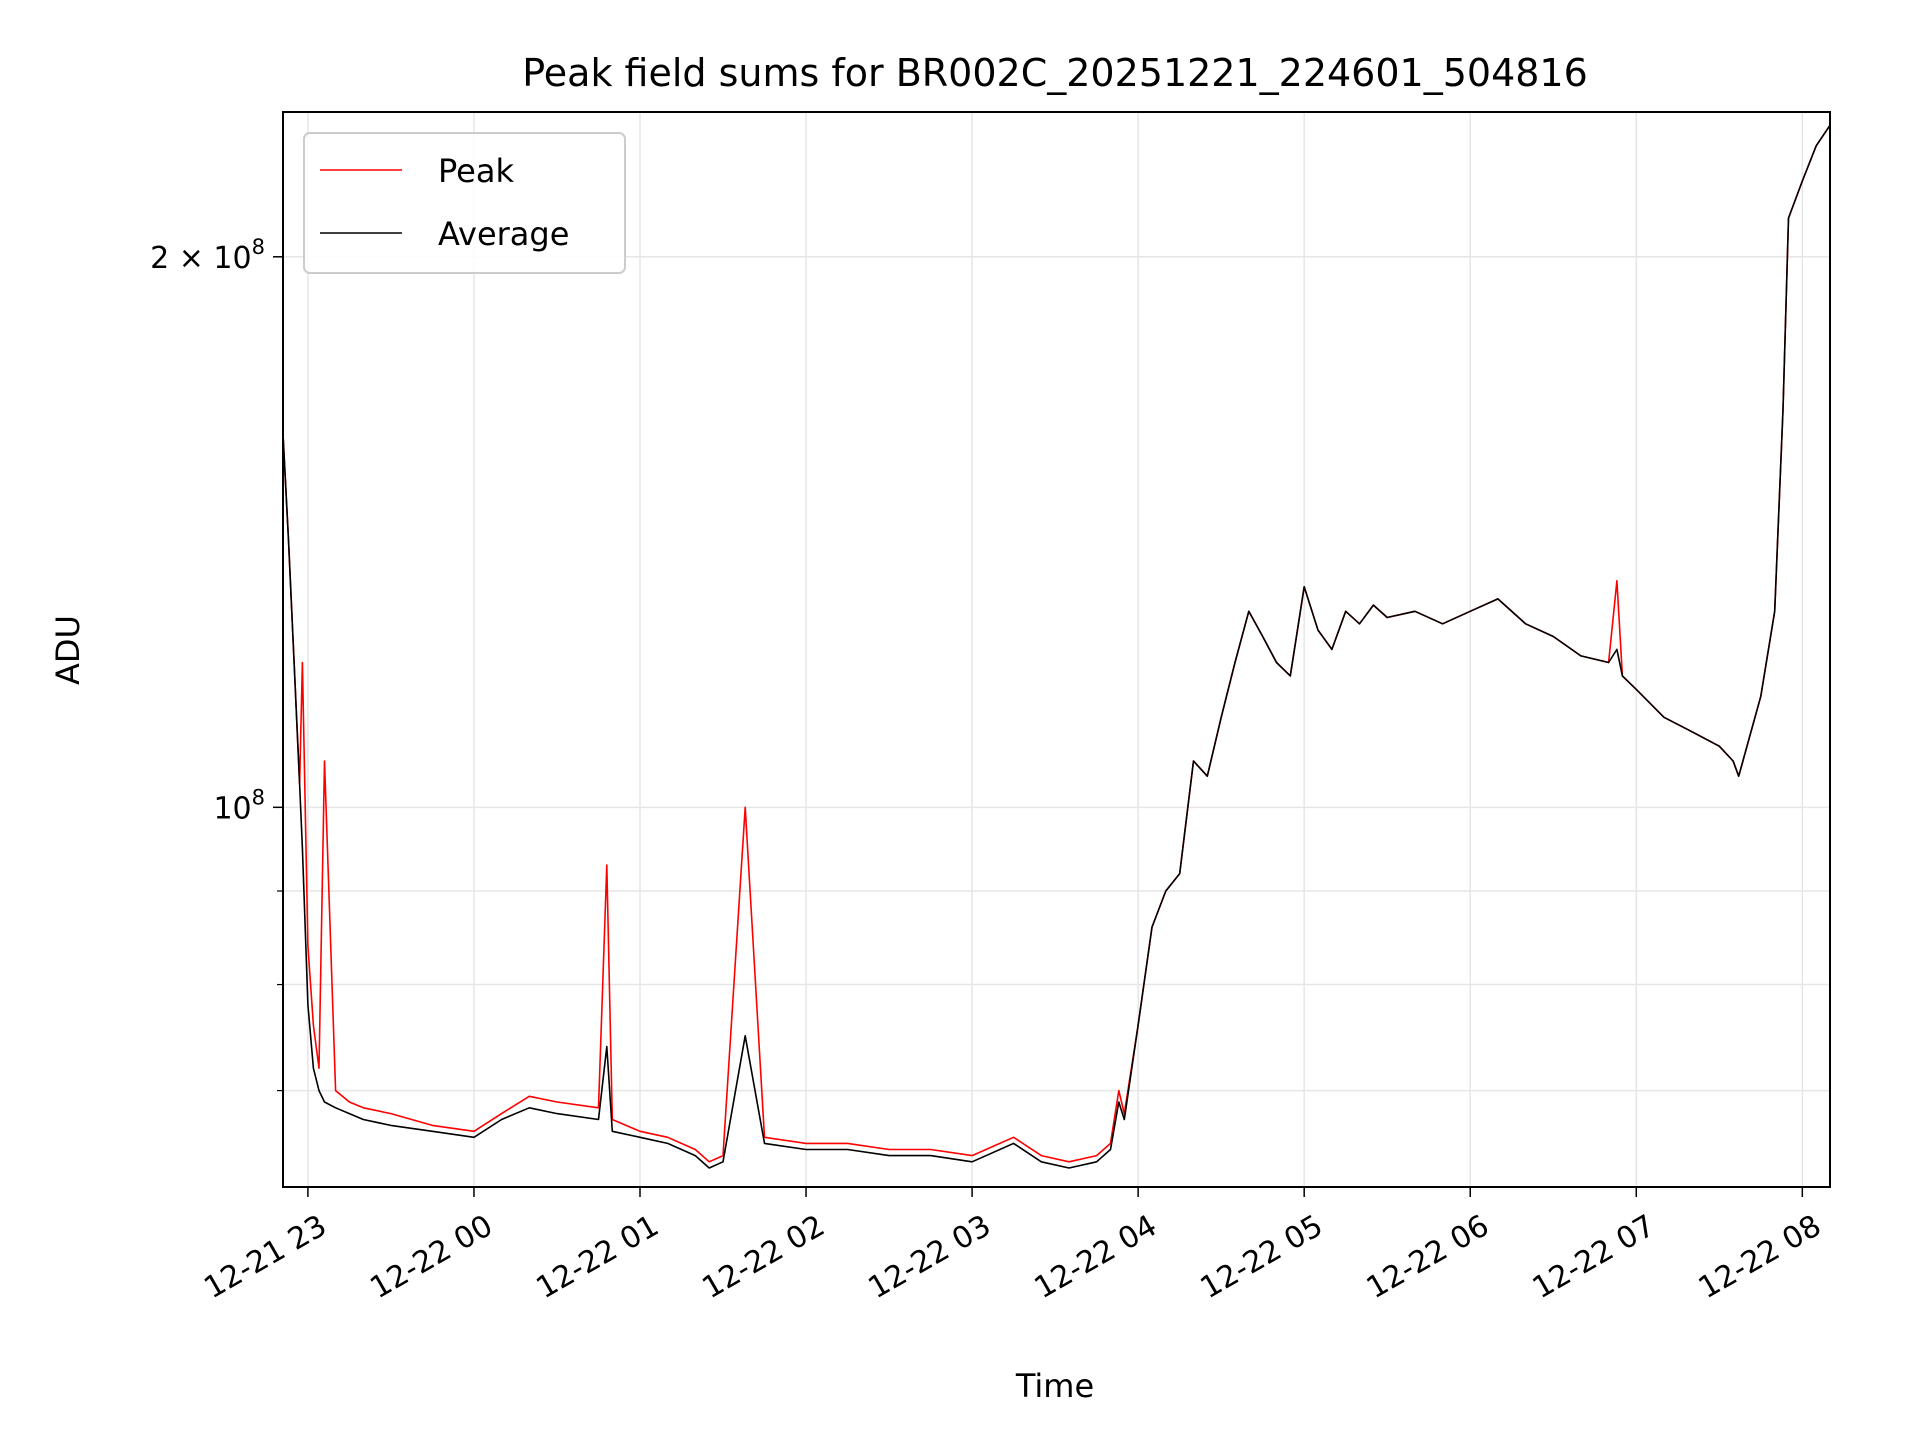 The width and height of the screenshot is (1920, 1440). I want to click on x-axis-label: Time, so click(1054, 1386).